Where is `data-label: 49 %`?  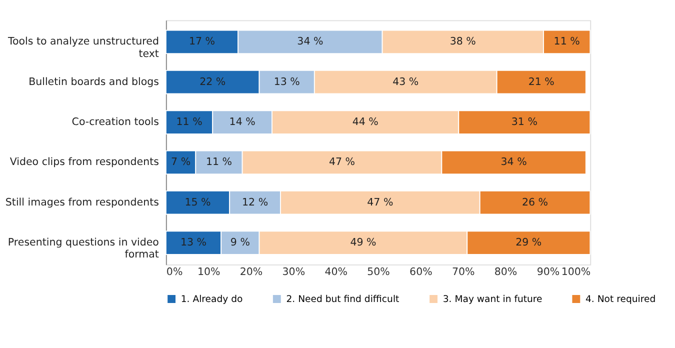
data-label: 49 % is located at coordinates (363, 242).